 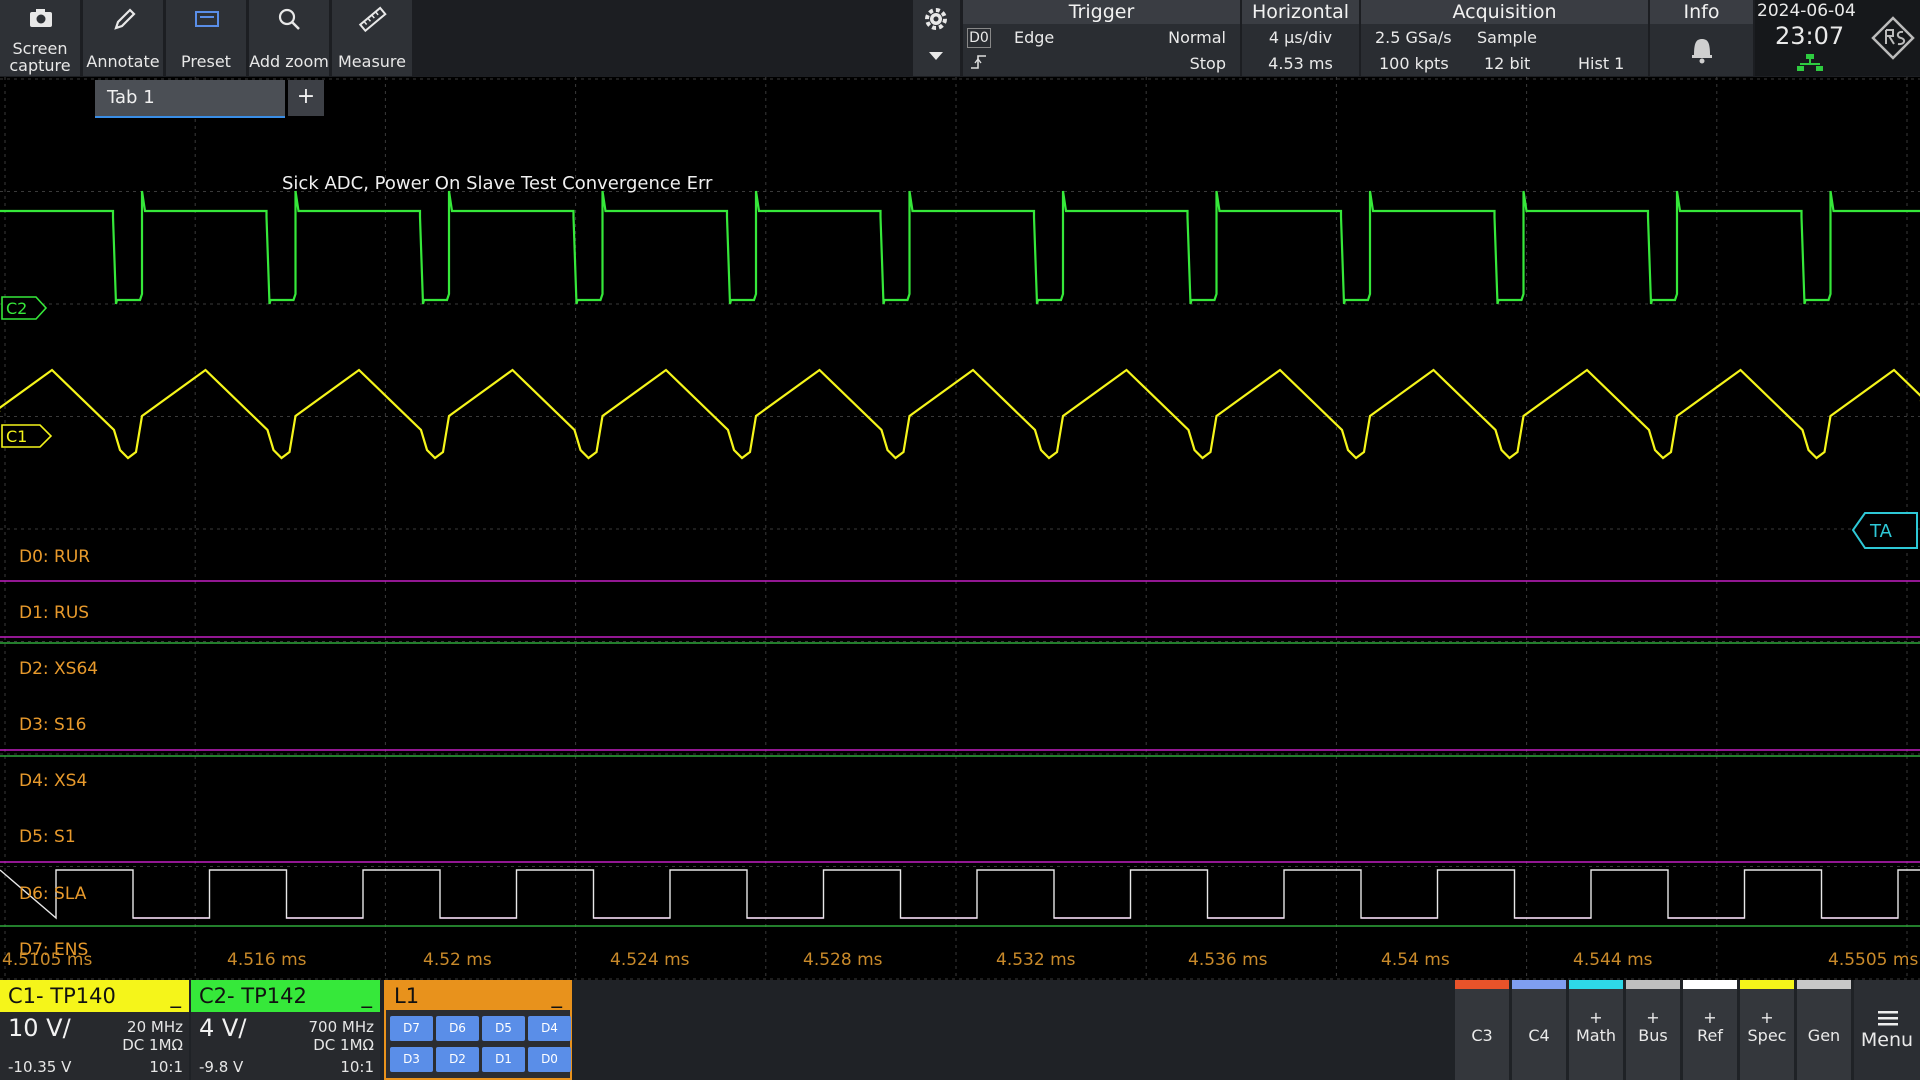 I want to click on info-title: Info, so click(x=1701, y=12).